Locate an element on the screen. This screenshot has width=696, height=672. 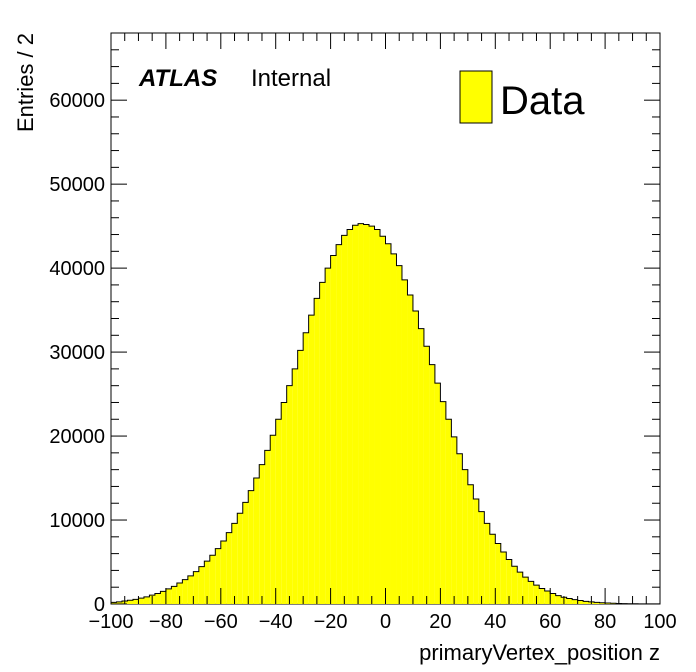
x-axis-title: primaryVertex_position z is located at coordinates (539, 652).